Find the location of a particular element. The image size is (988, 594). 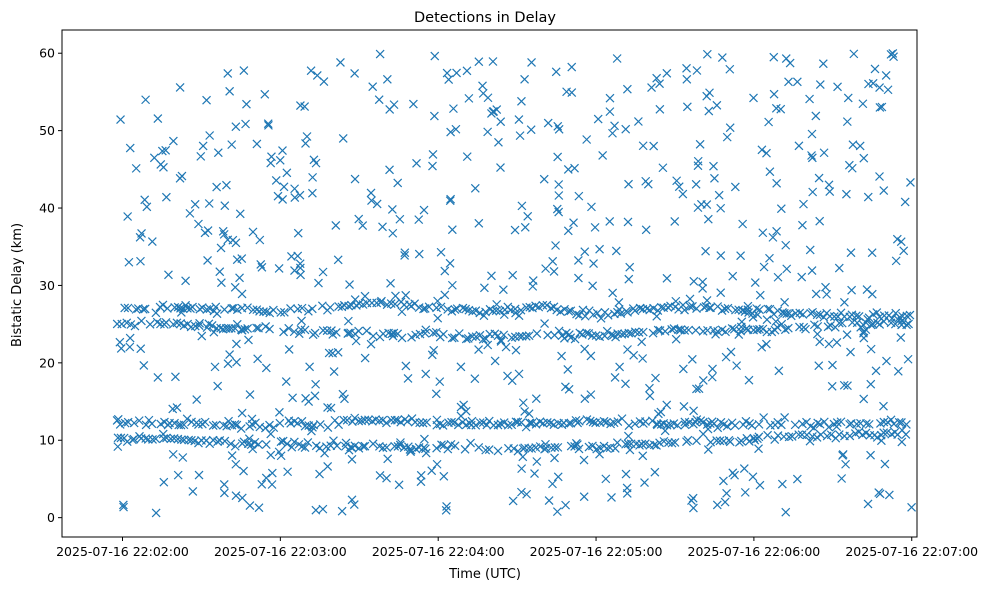

y-tick-label: 40 is located at coordinates (47, 208).